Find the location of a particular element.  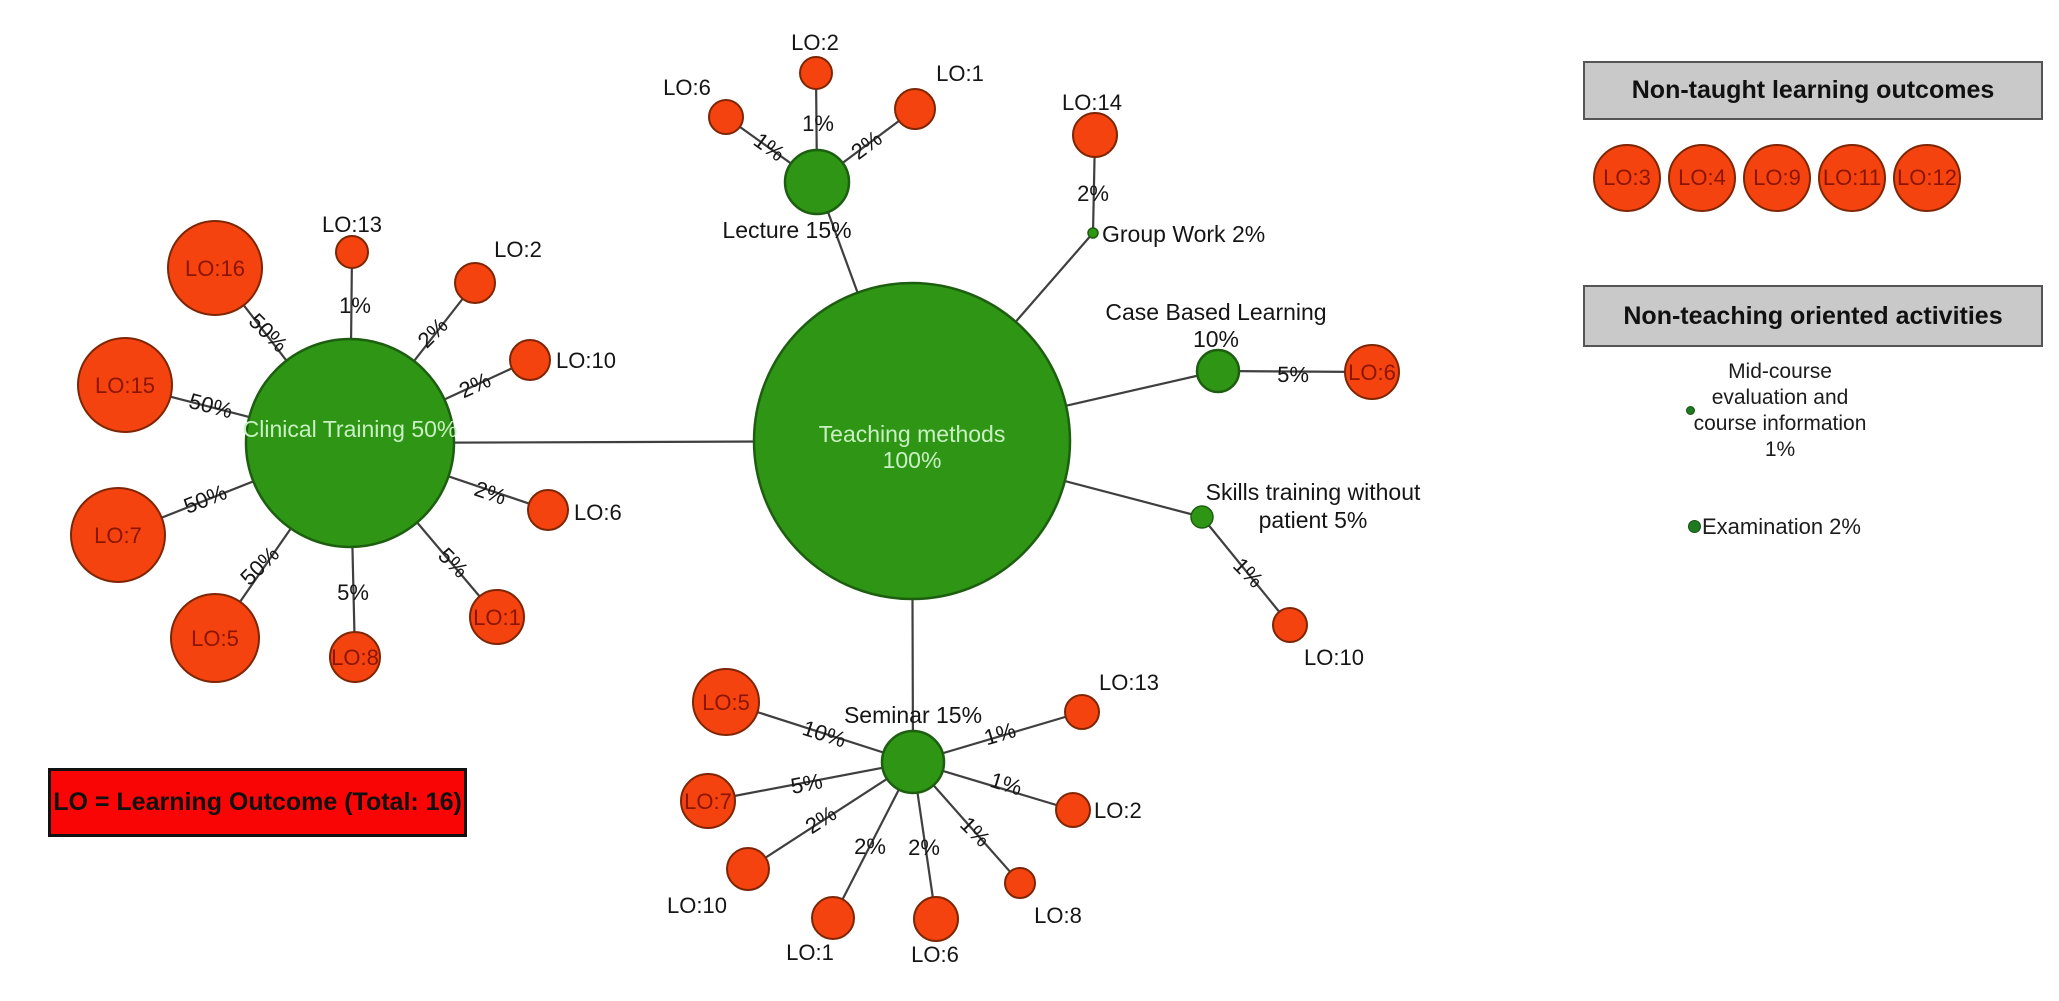

hub-label-group_work: Group Work 2% is located at coordinates (1183, 234).